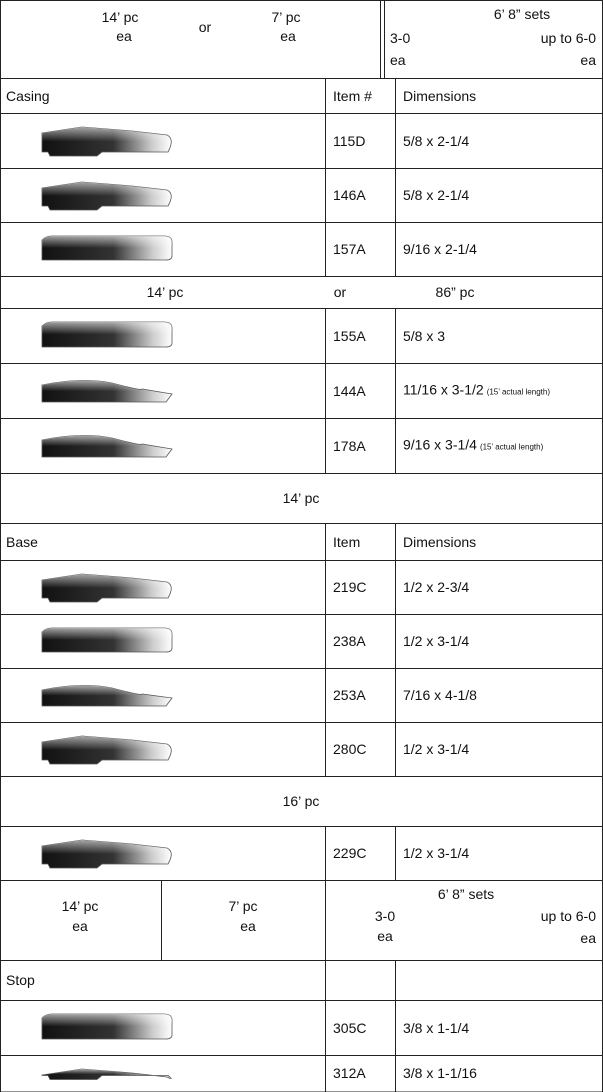  Describe the element at coordinates (20, 980) in the screenshot. I see `section-label: Stop` at that location.